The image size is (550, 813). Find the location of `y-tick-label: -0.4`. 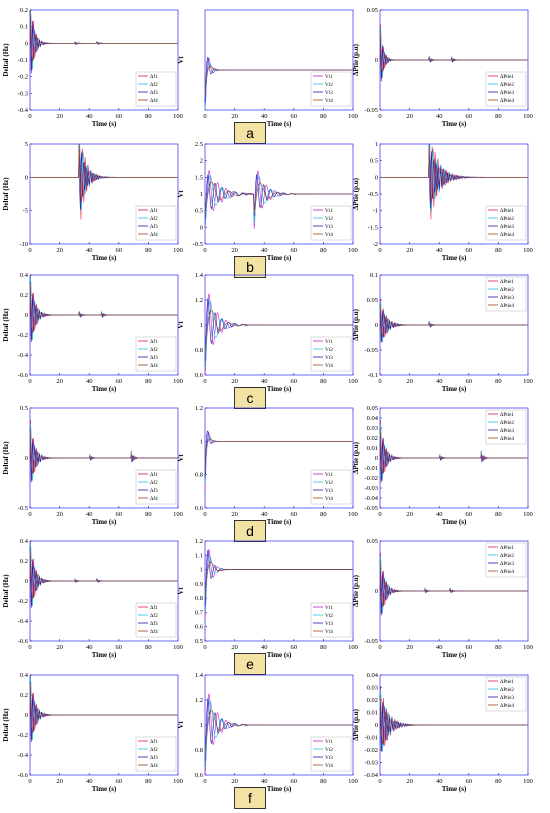

y-tick-label: -0.4 is located at coordinates (23, 355).